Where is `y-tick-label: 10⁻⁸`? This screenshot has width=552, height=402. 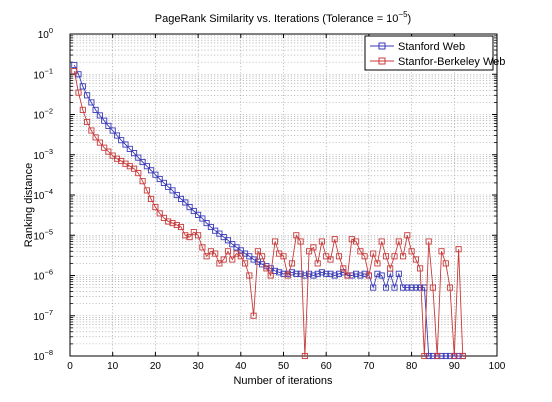
y-tick-label: 10⁻⁸ is located at coordinates (43, 355).